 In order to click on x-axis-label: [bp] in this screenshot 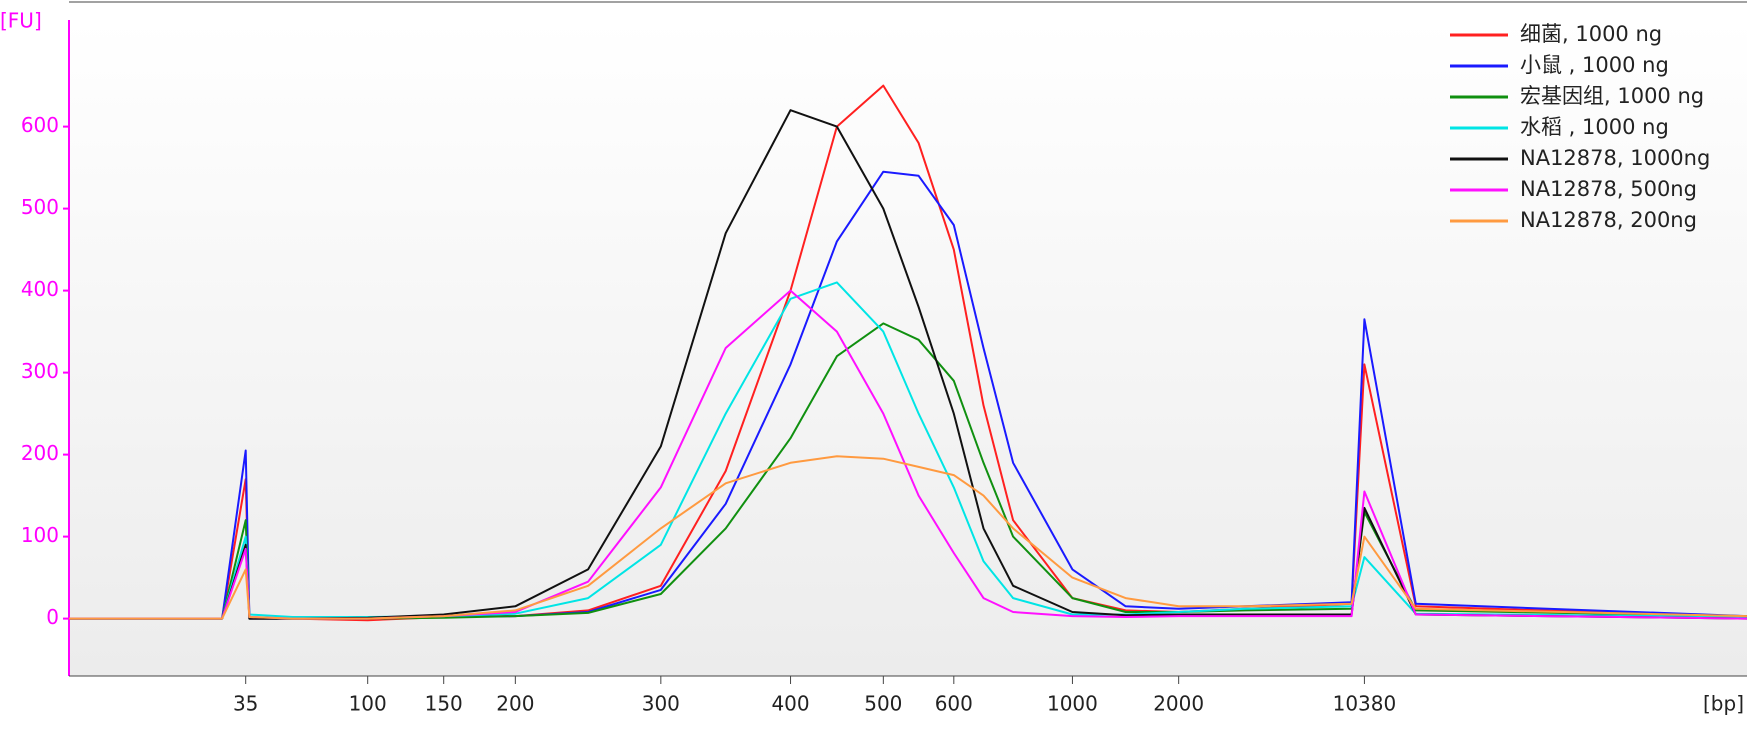, I will do `click(1723, 704)`.